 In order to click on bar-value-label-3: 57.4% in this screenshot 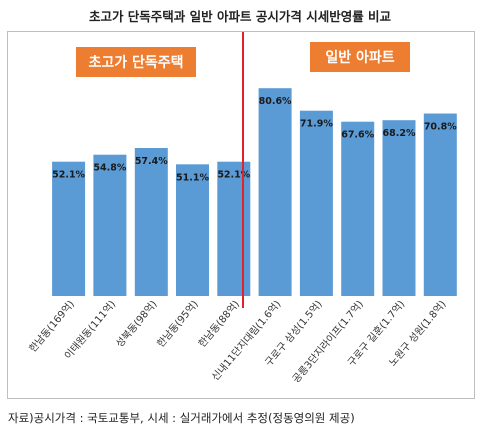, I will do `click(151, 161)`.